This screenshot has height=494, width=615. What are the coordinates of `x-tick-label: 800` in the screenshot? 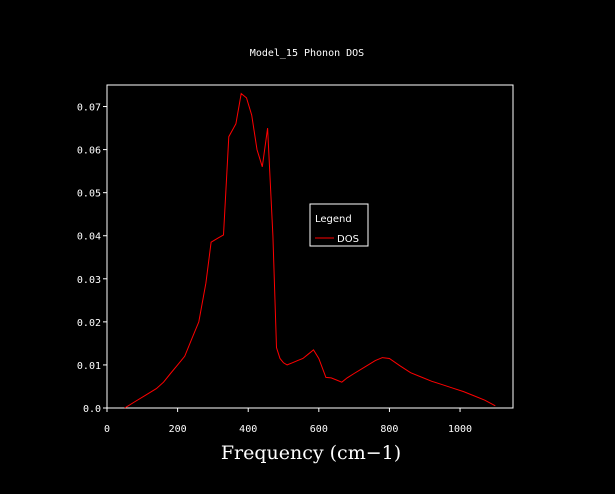 It's located at (389, 429).